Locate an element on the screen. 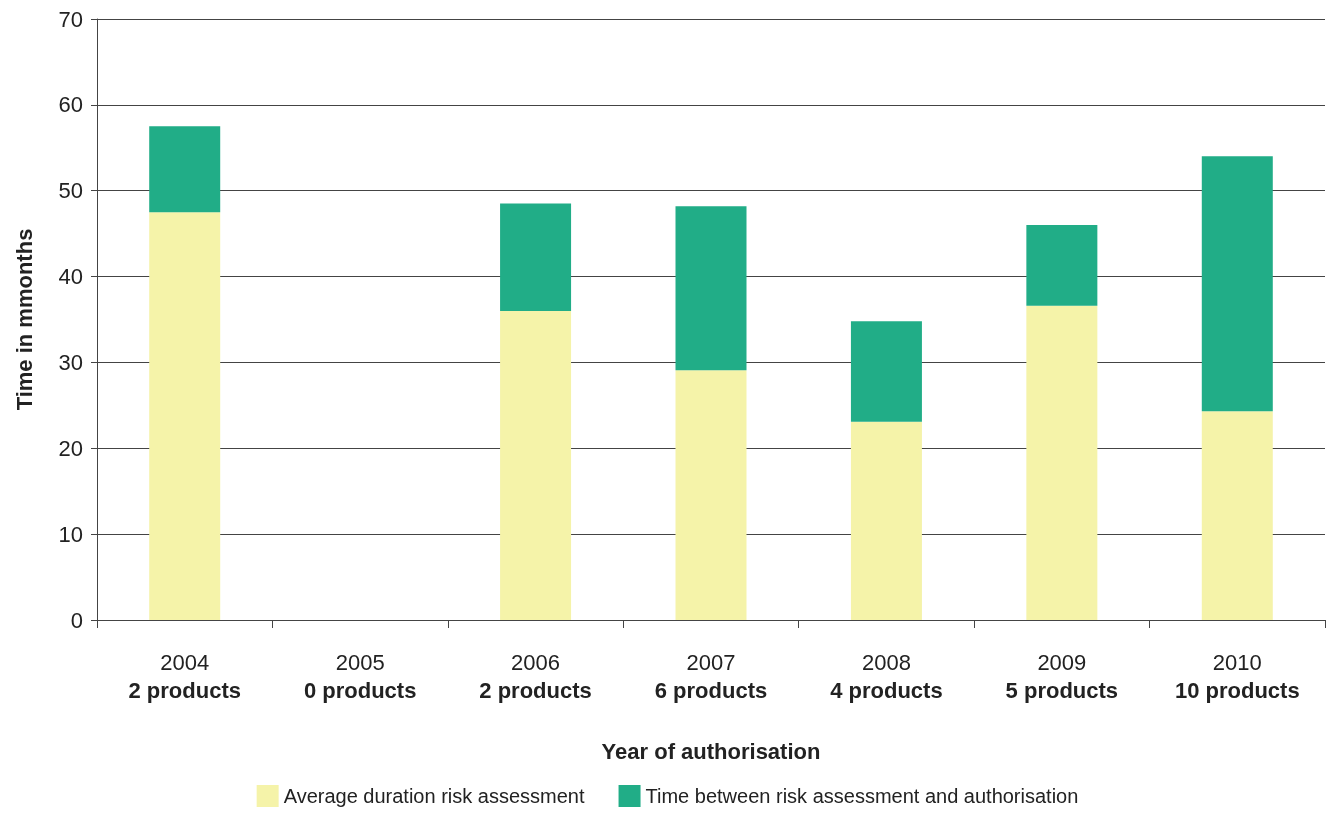 Image resolution: width=1335 pixels, height=814 pixels. y-tick-label: 40 is located at coordinates (70, 277).